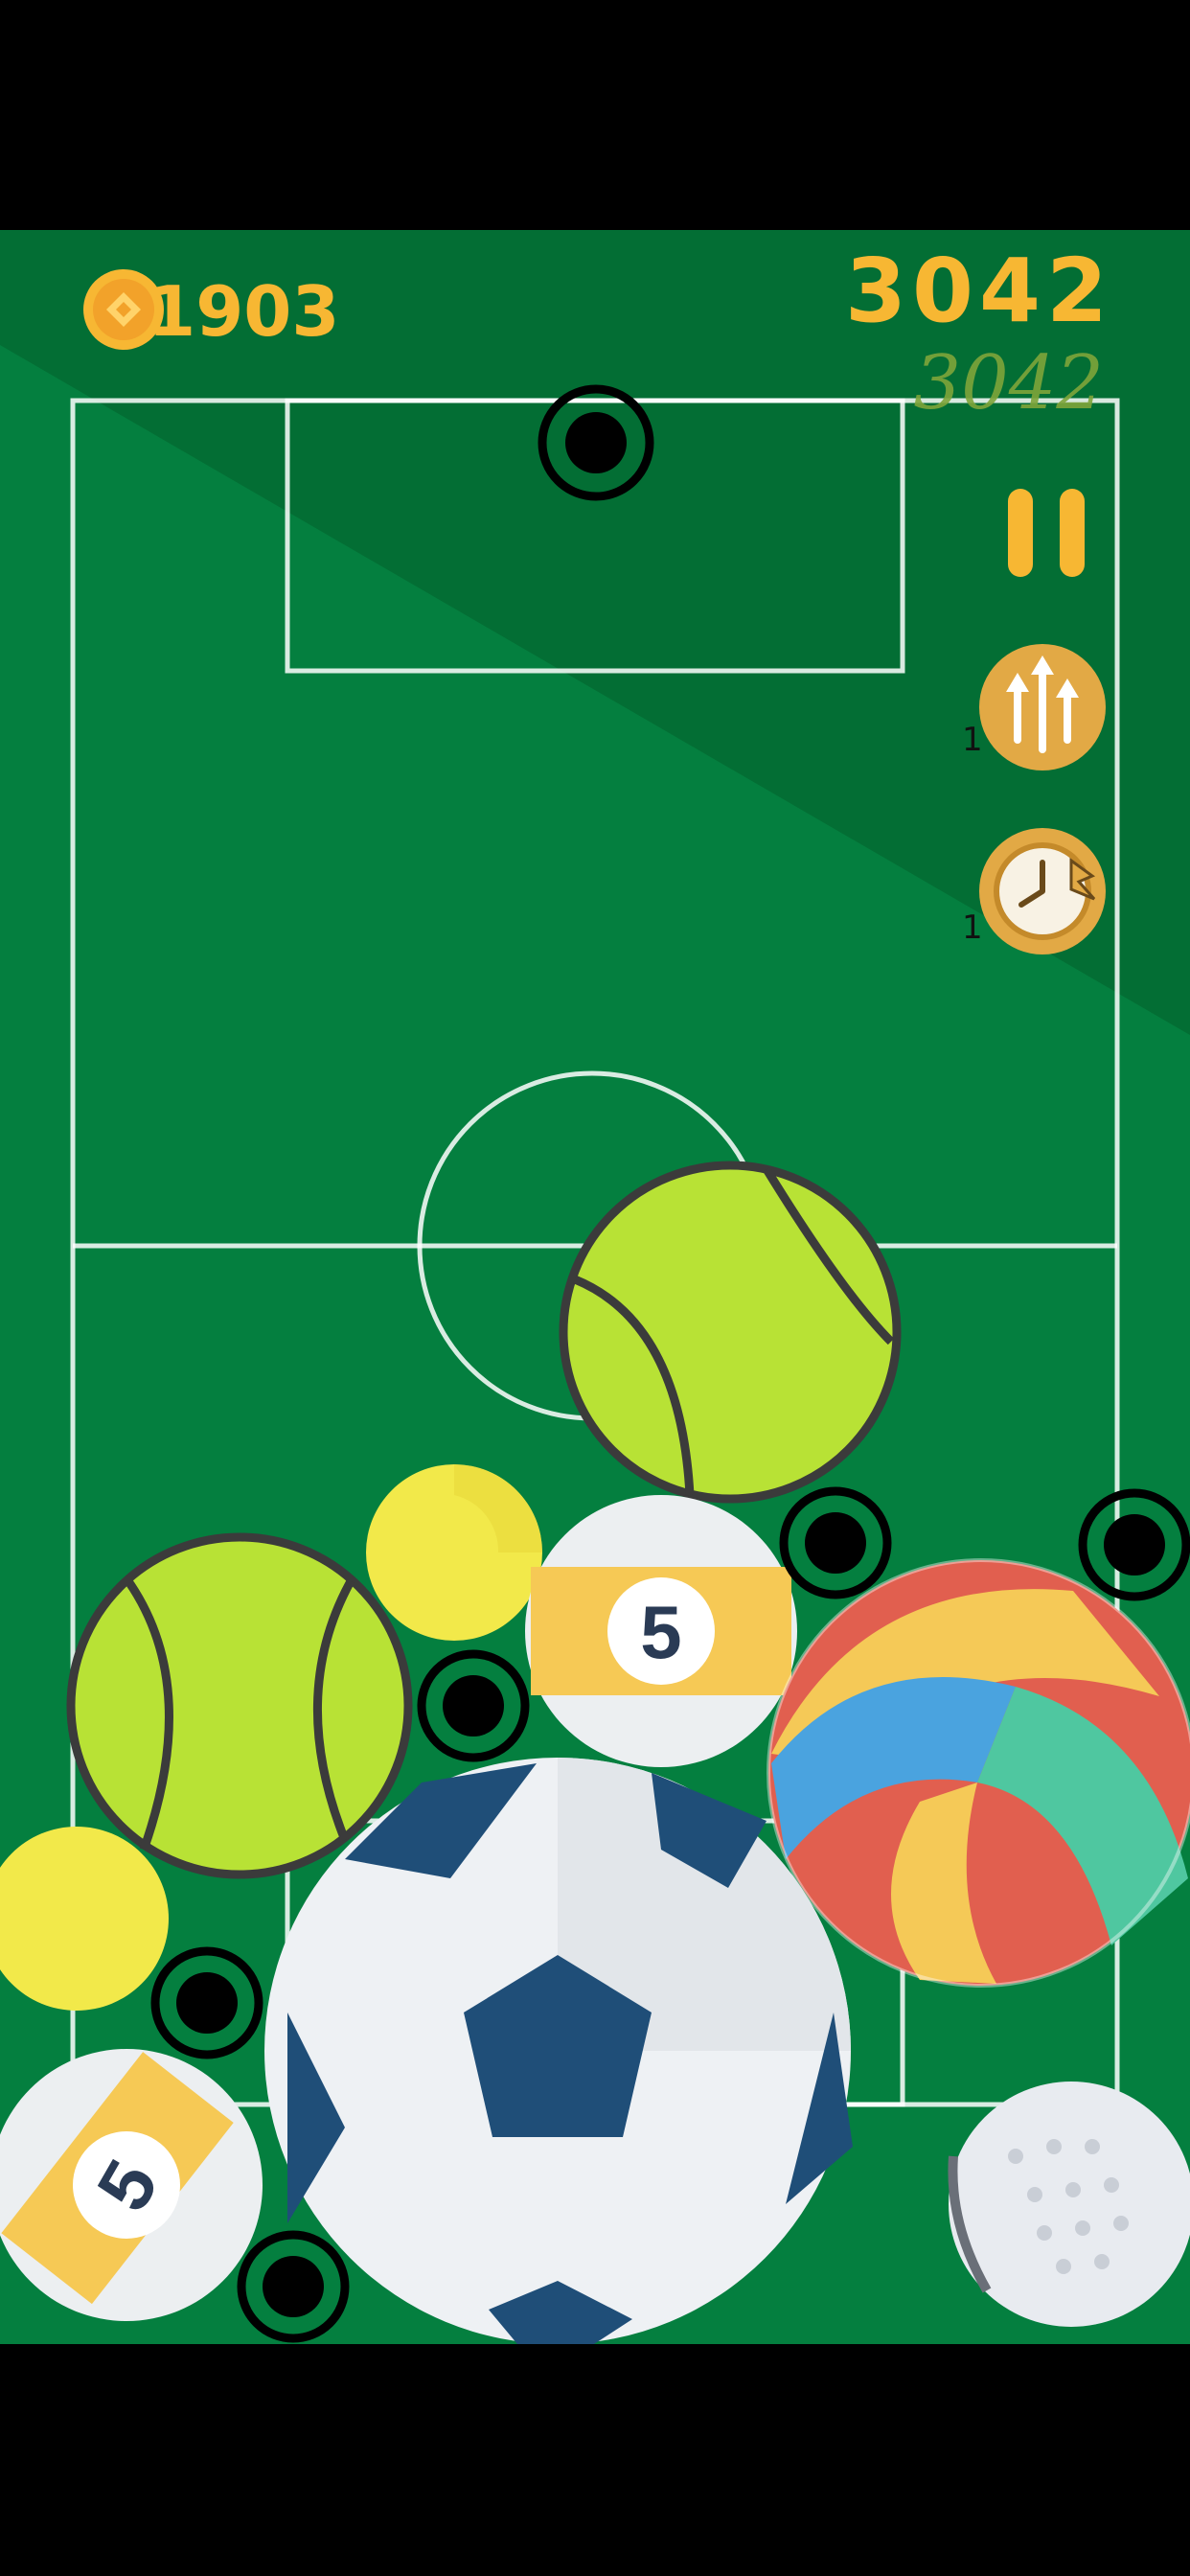 Image resolution: width=1190 pixels, height=2576 pixels. What do you see at coordinates (559, 2051) in the screenshot?
I see `soccer-ball` at bounding box center [559, 2051].